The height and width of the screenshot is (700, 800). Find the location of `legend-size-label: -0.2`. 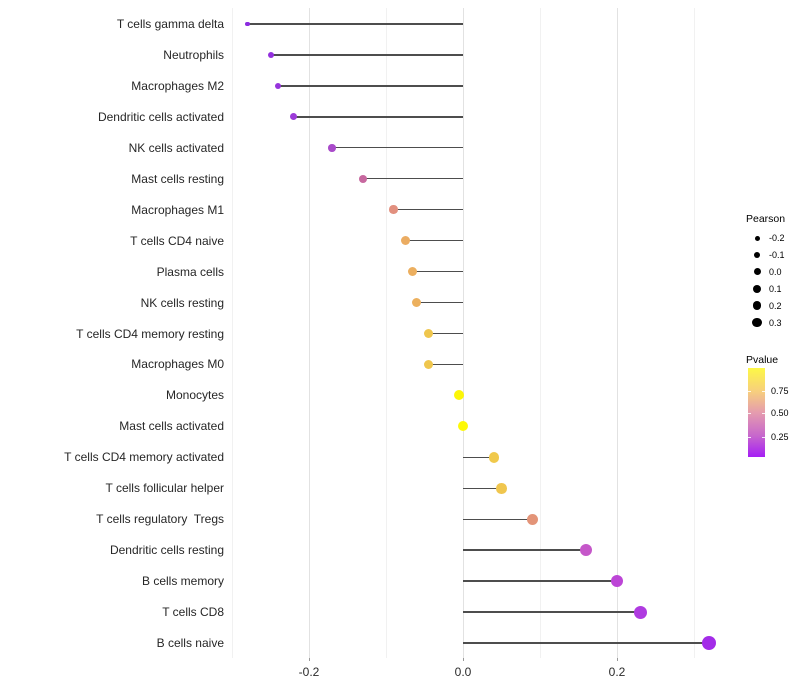

legend-size-label: -0.2 is located at coordinates (777, 238).